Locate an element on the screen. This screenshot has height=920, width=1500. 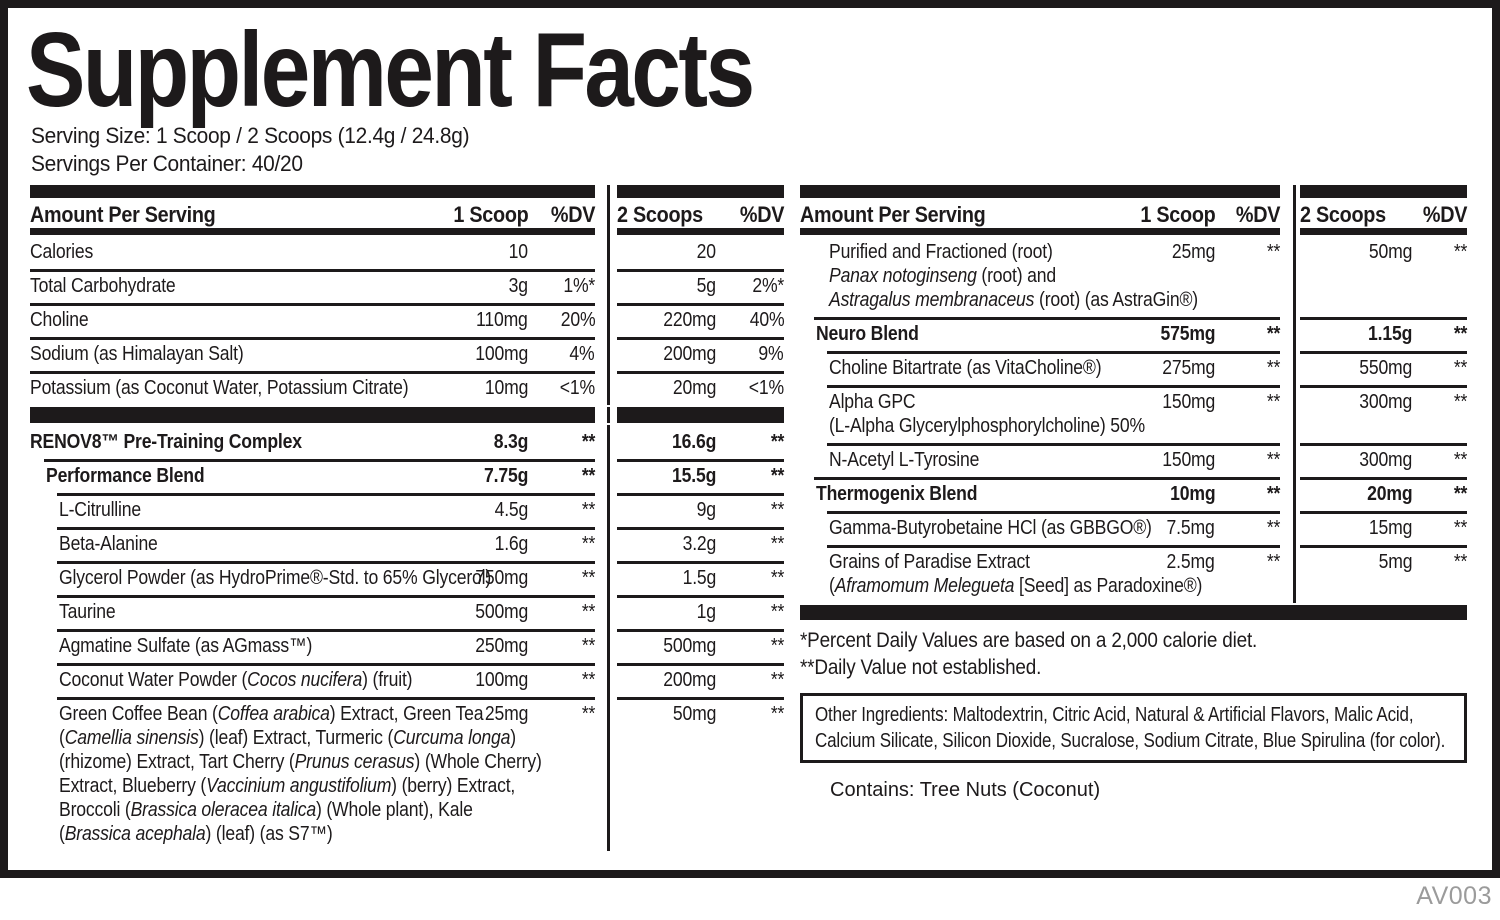
ingredient-name: Choline is located at coordinates (59, 320).